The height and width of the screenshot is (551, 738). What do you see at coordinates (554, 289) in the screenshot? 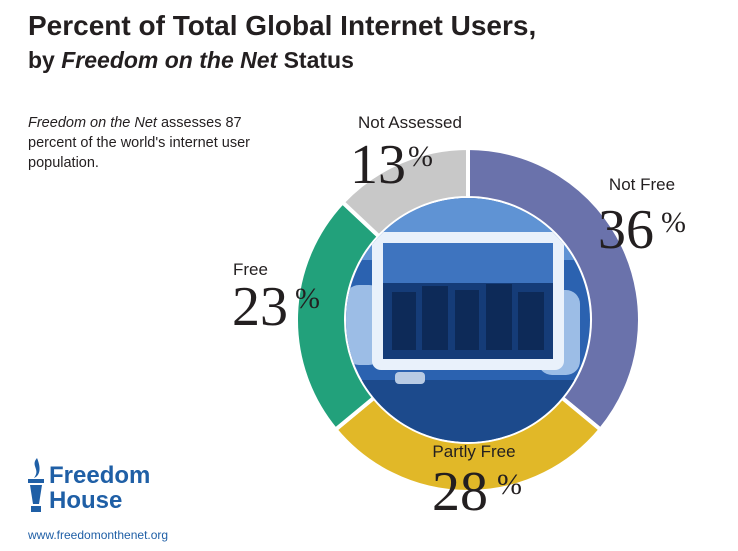
I see `slice-not-free` at bounding box center [554, 289].